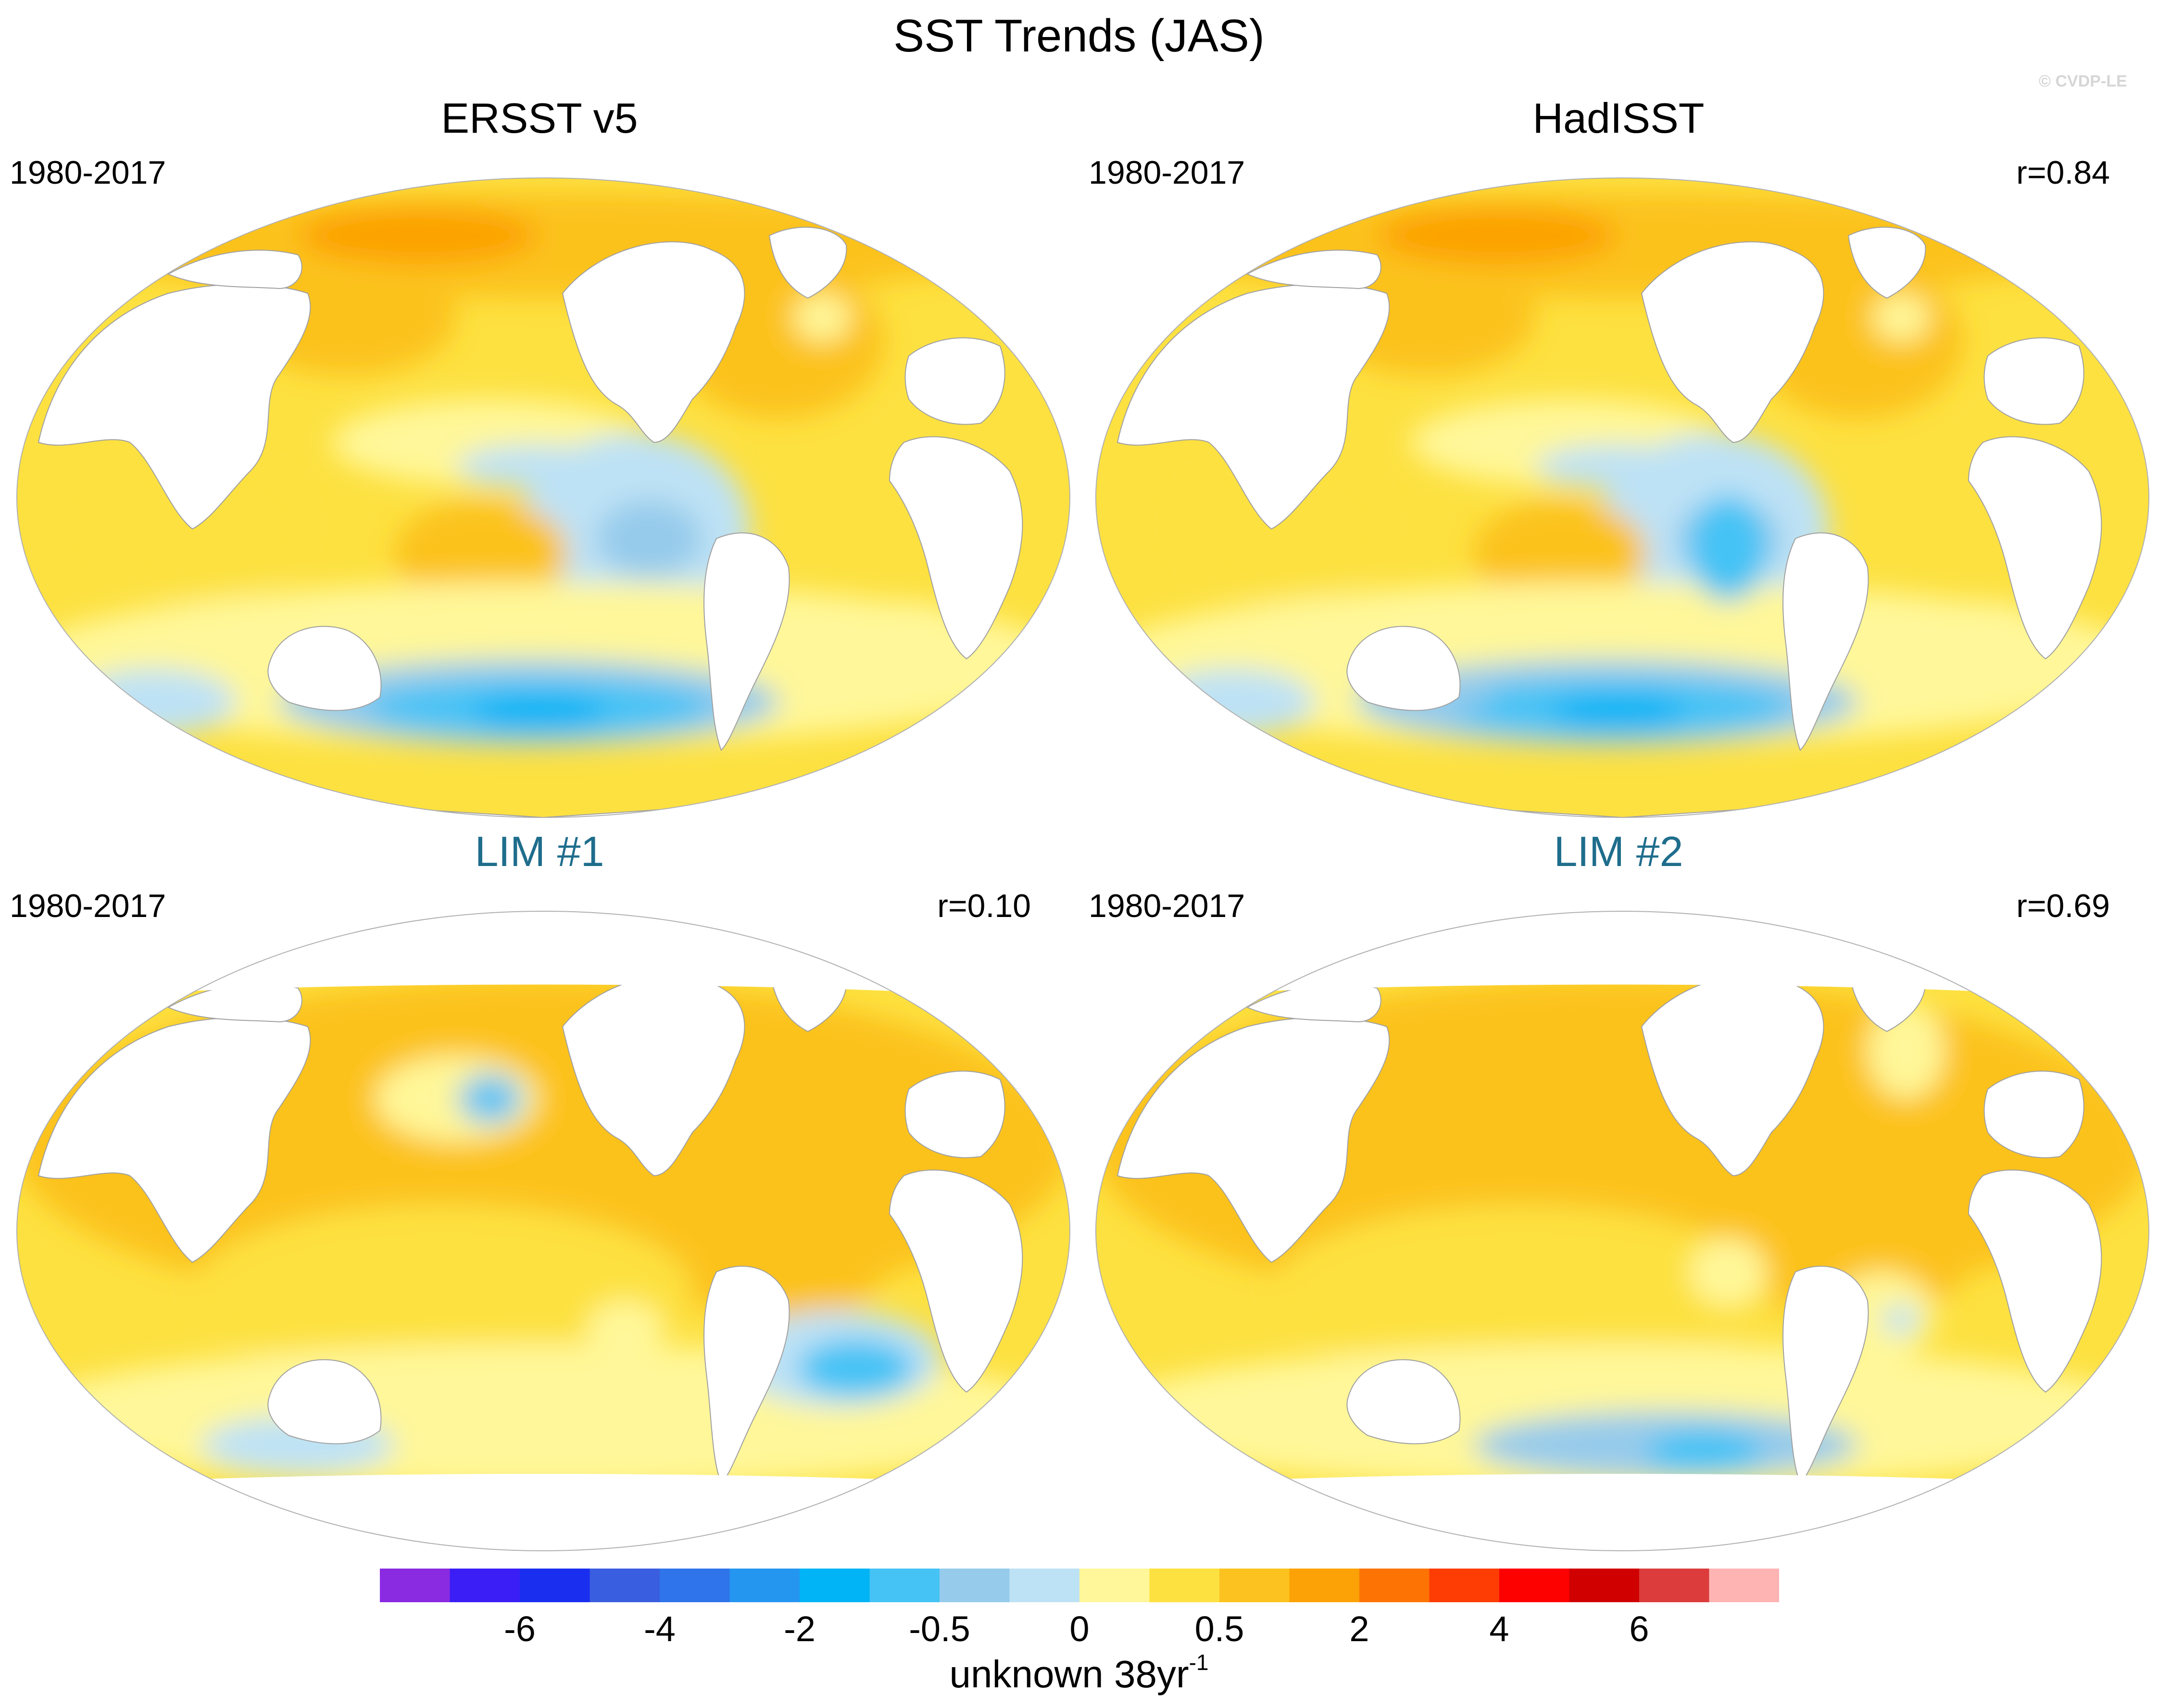 This screenshot has width=2158, height=1708. What do you see at coordinates (939, 1629) in the screenshot?
I see `colorbar-tick-label: -0.5` at bounding box center [939, 1629].